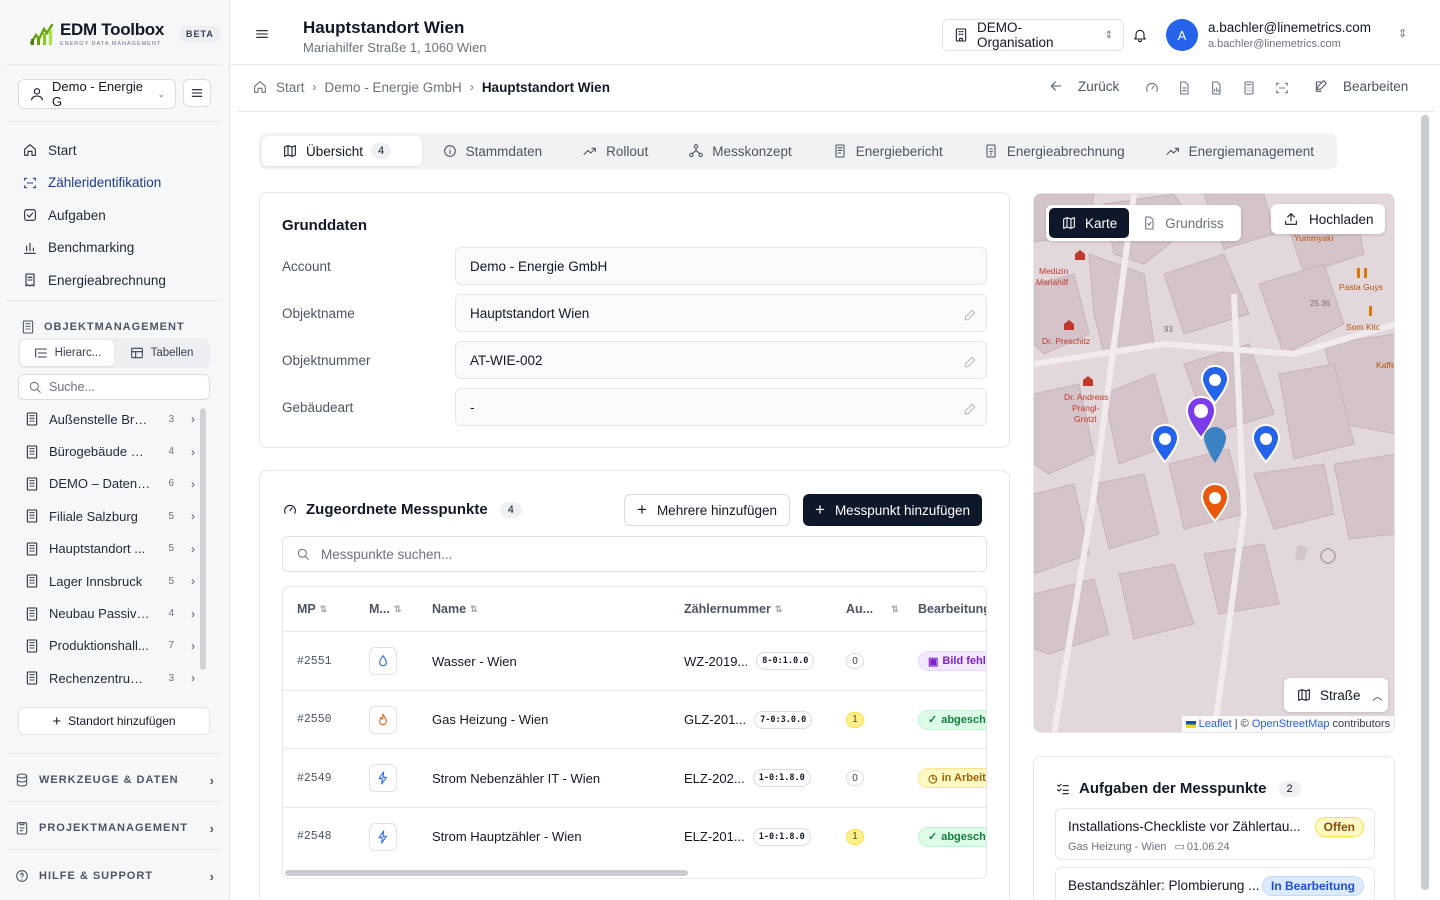 The height and width of the screenshot is (900, 1440). What do you see at coordinates (323, 608) in the screenshot?
I see `sort-icon: ⇅` at bounding box center [323, 608].